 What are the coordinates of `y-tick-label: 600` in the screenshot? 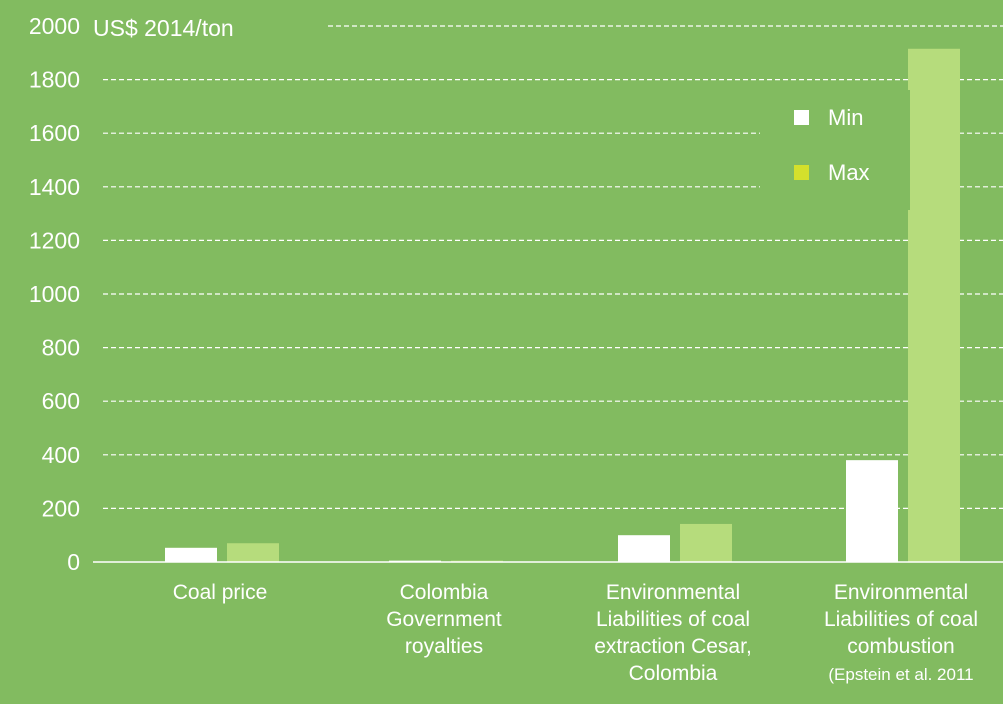 It's located at (61, 401).